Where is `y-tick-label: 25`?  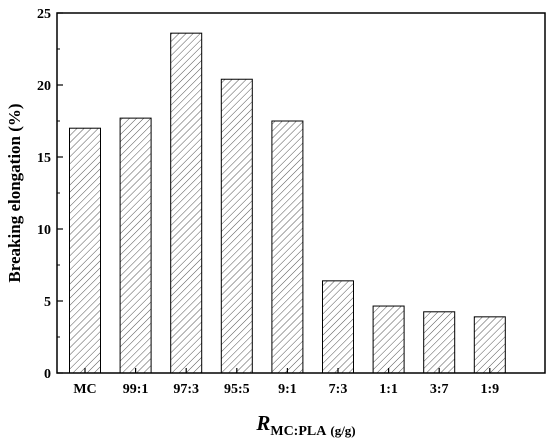 y-tick-label: 25 is located at coordinates (44, 14).